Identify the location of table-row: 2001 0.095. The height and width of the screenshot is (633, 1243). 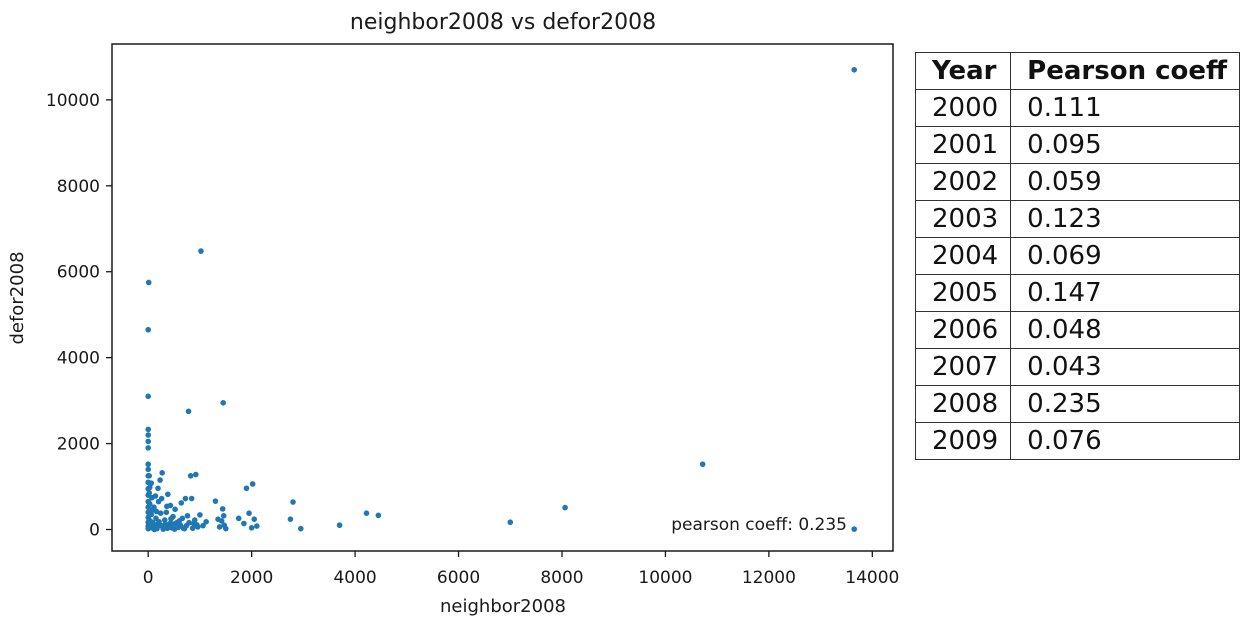
(1077, 145).